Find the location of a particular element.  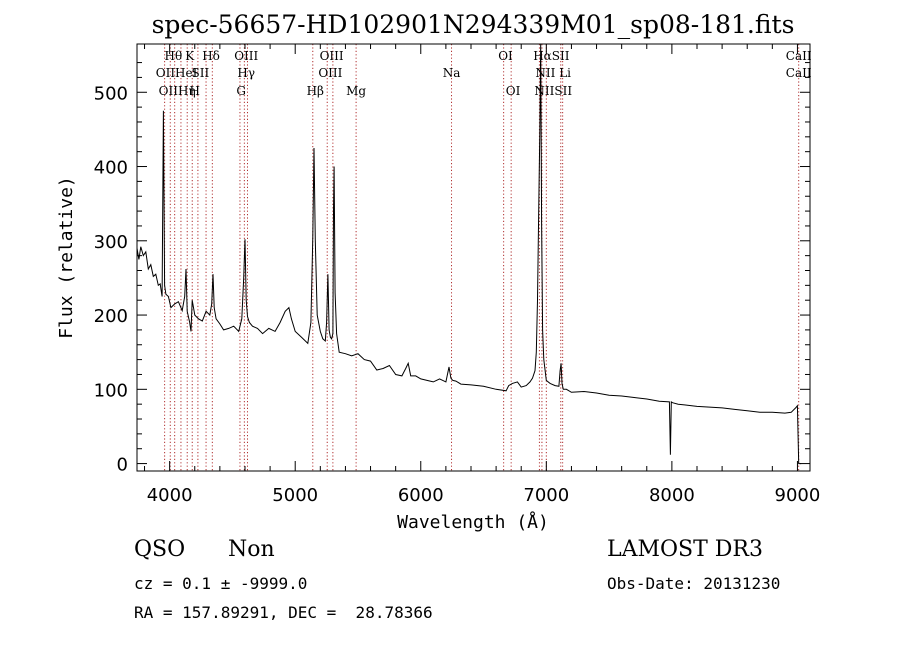

line-label: Hθ is located at coordinates (174, 56).